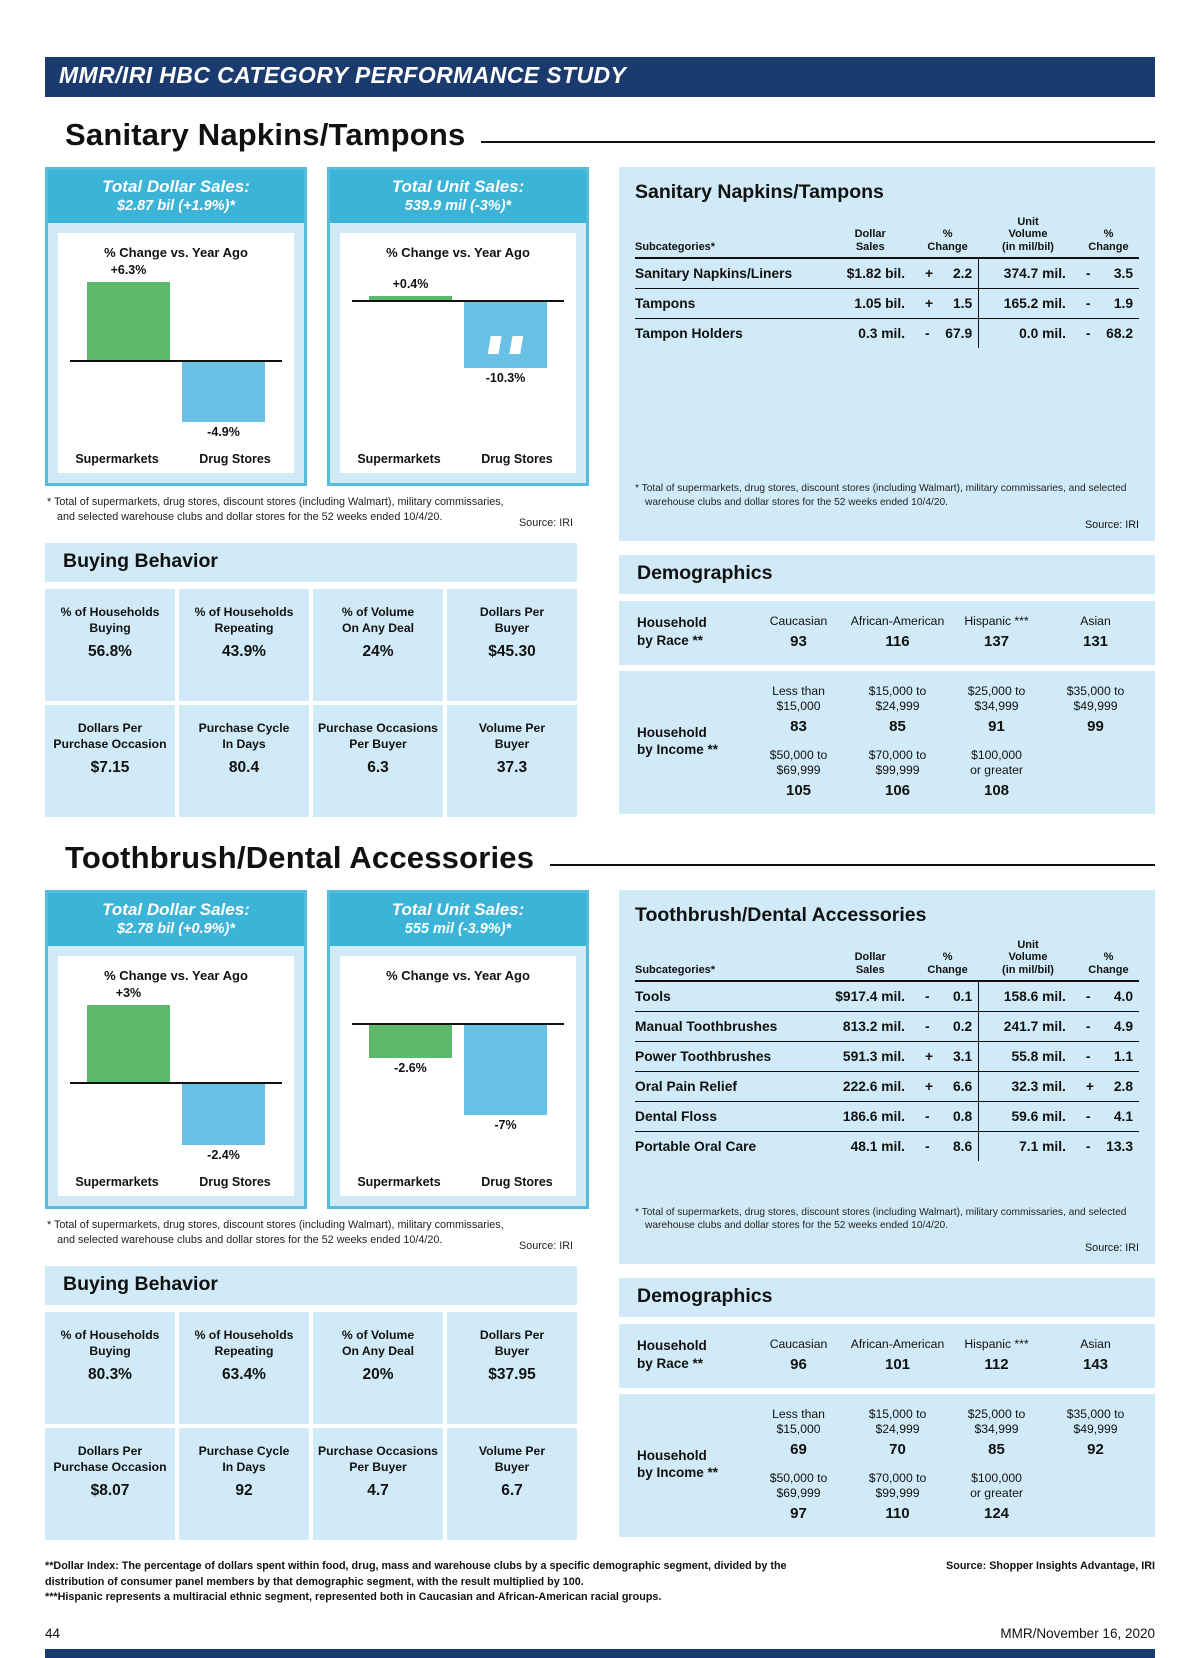  What do you see at coordinates (378, 1490) in the screenshot?
I see `stat-value: 4.7` at bounding box center [378, 1490].